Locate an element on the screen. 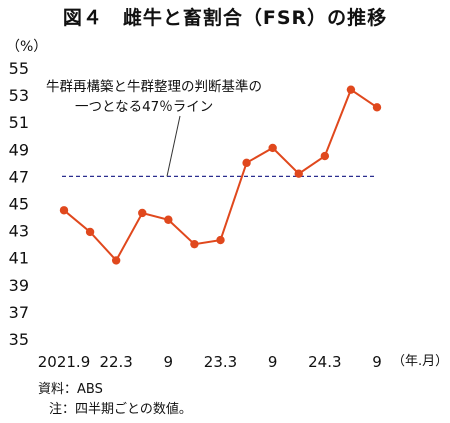 The image size is (450, 423). annotation-leader is located at coordinates (173, 146).